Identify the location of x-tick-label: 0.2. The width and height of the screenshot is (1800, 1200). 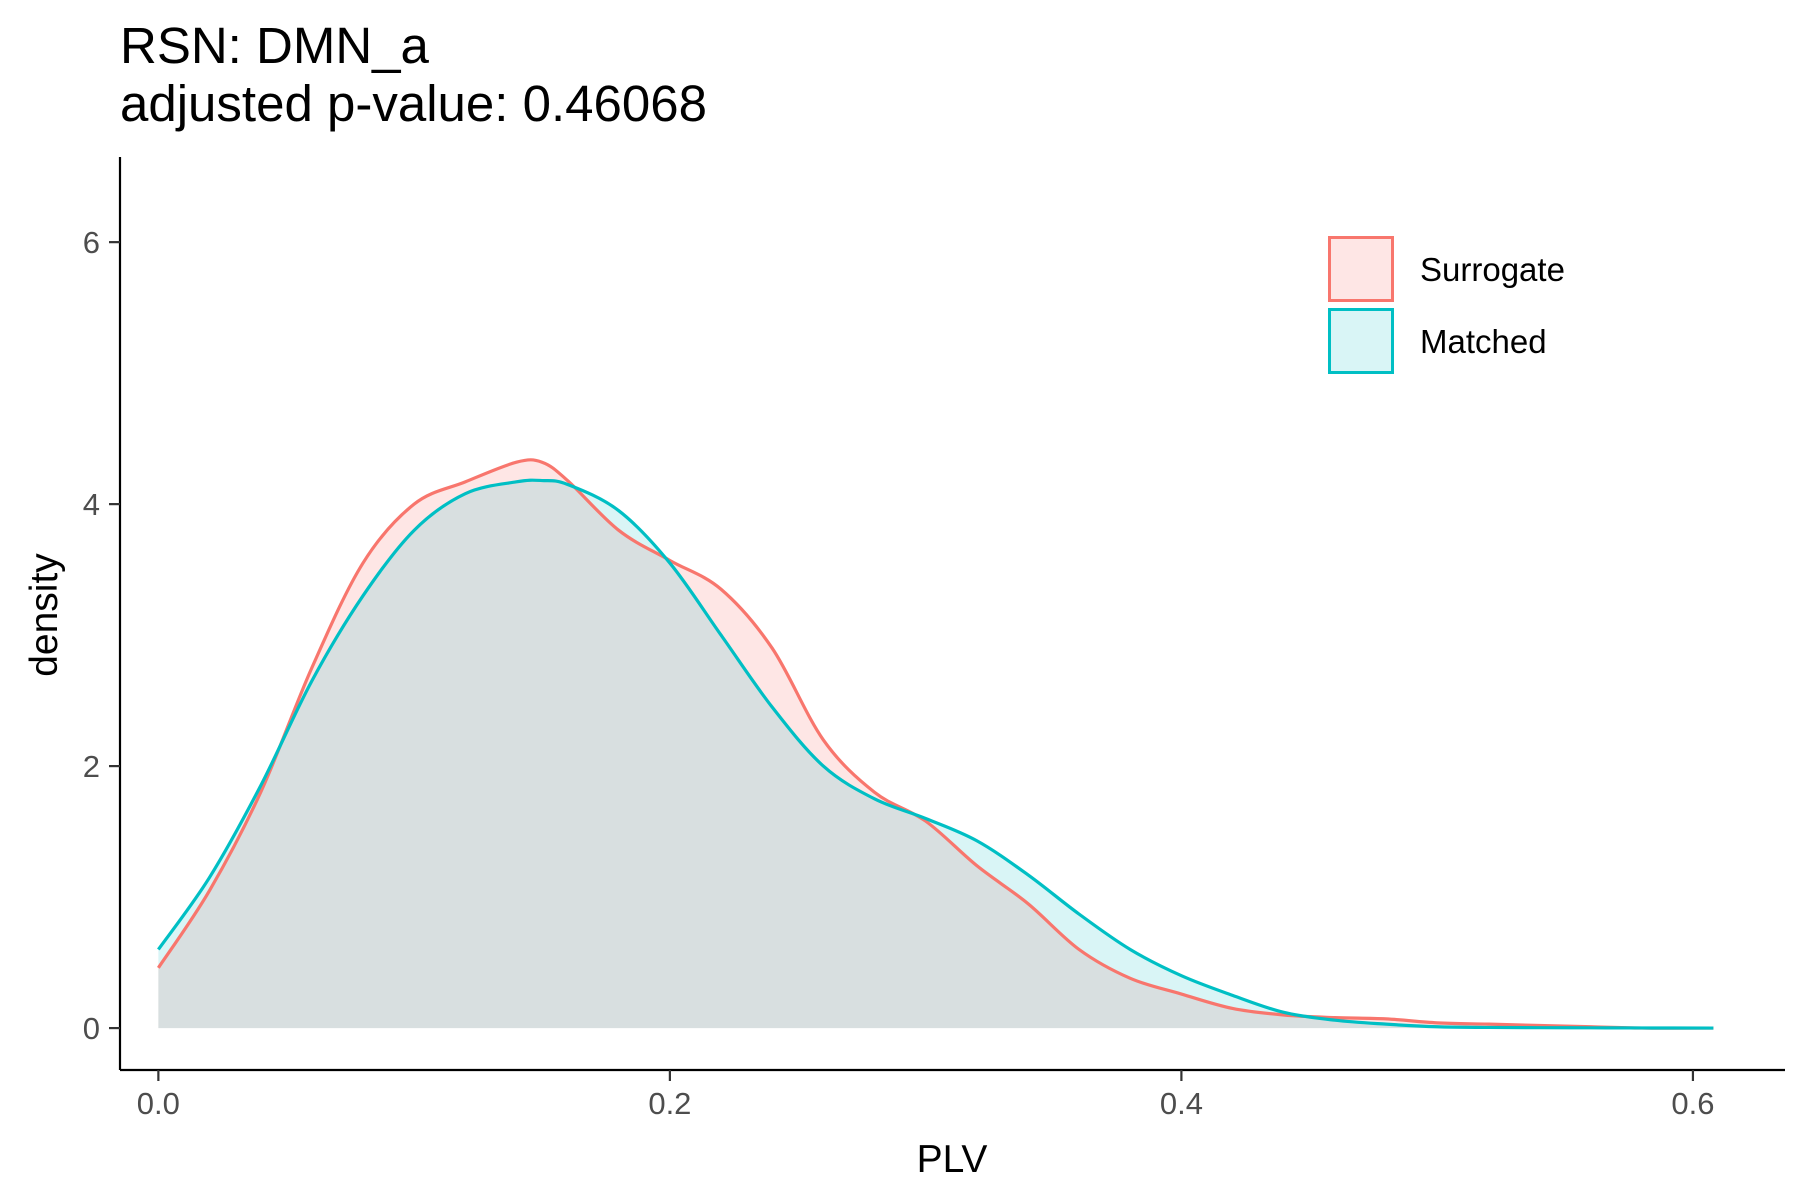
(669, 1103).